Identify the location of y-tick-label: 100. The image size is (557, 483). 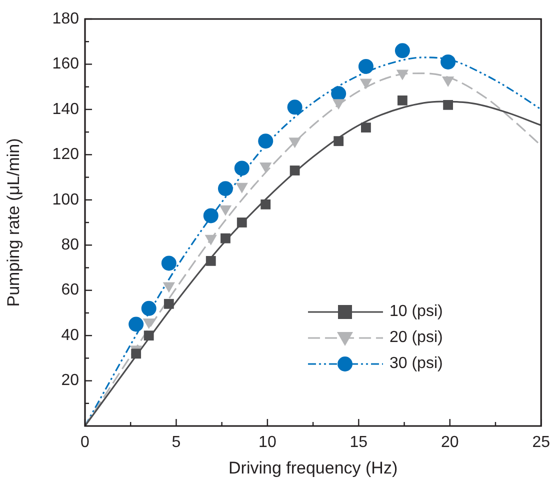
(66, 199).